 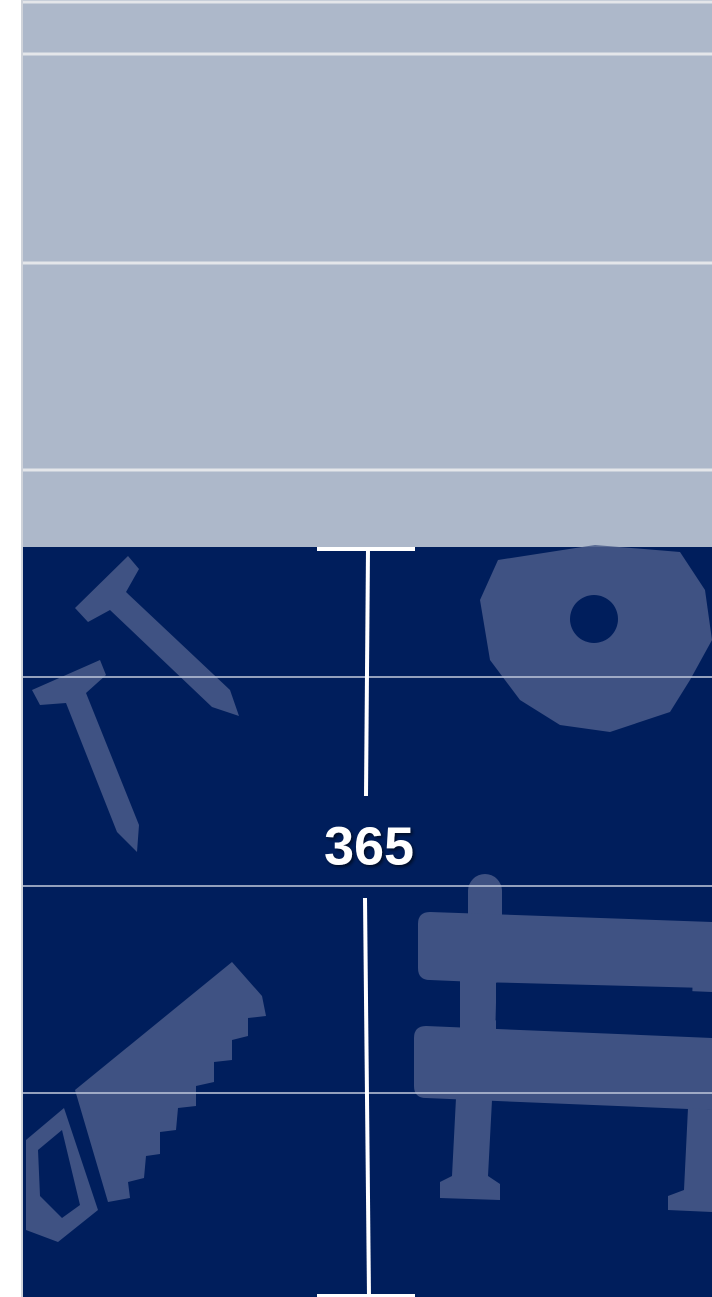 What do you see at coordinates (690, 1160) in the screenshot?
I see `barricade-leg-right` at bounding box center [690, 1160].